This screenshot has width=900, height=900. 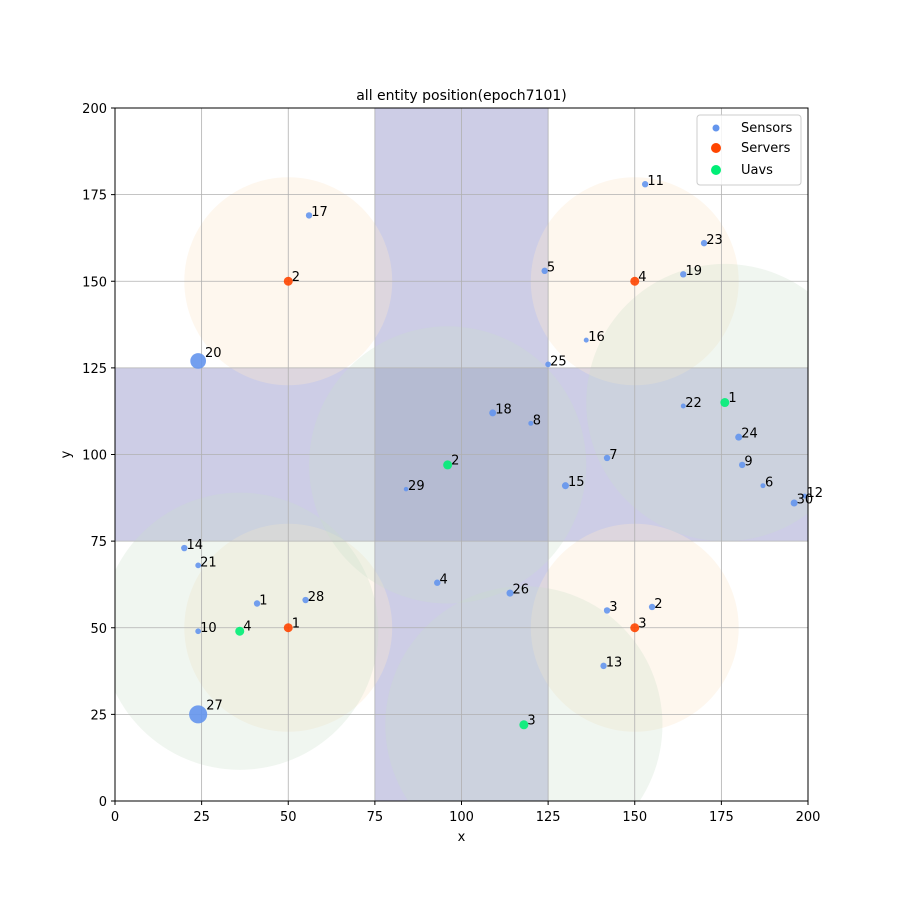 What do you see at coordinates (521, 590) in the screenshot?
I see `sensor-point-label: 26` at bounding box center [521, 590].